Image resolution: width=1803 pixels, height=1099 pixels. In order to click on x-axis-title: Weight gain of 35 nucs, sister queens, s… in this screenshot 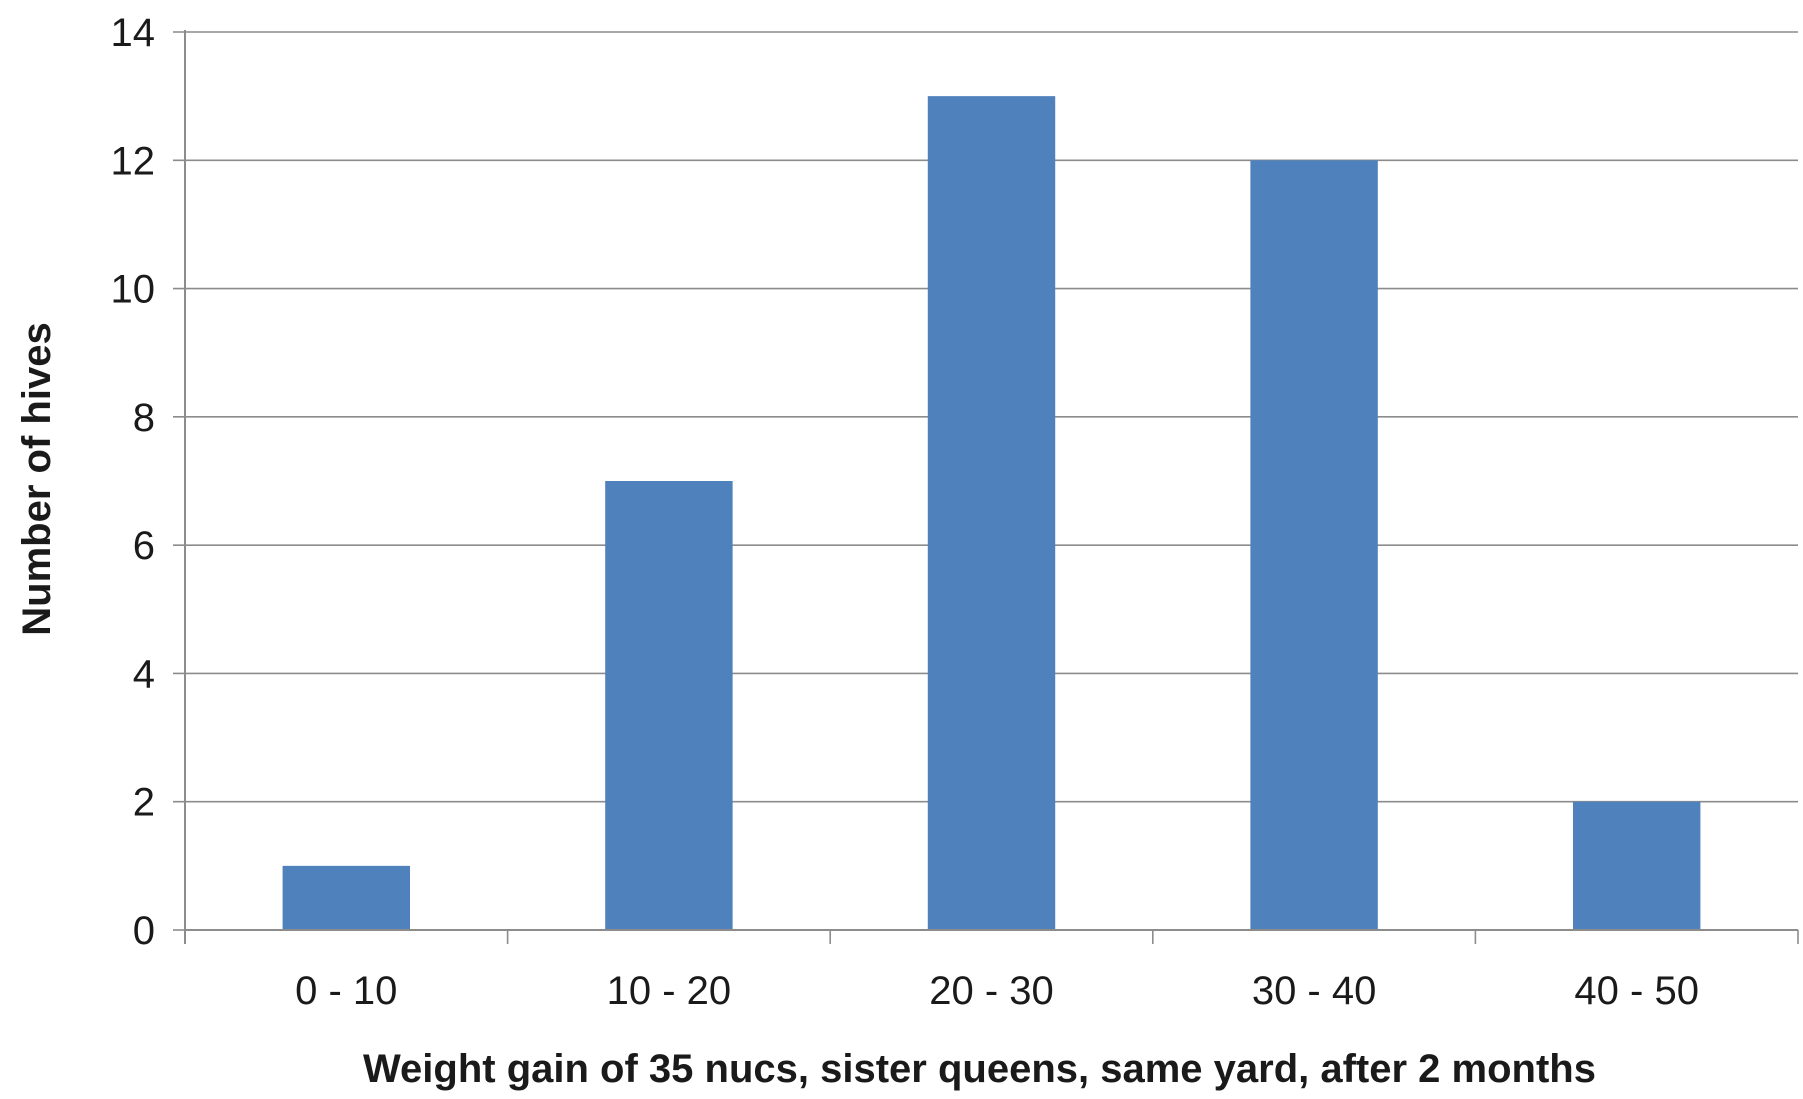, I will do `click(979, 1069)`.